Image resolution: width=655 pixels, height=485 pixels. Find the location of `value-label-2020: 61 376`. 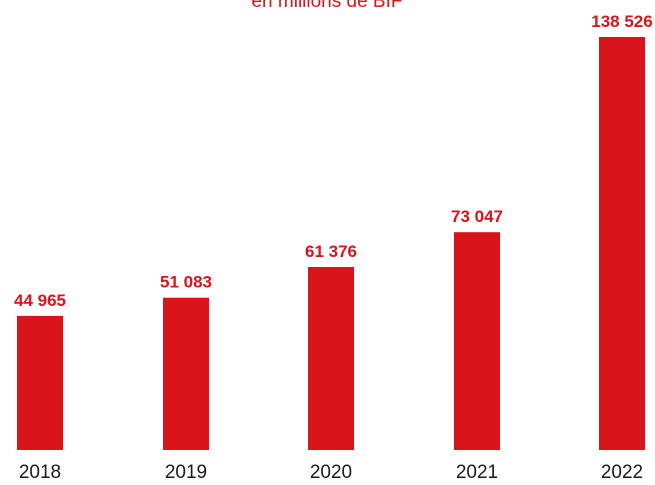

value-label-2020: 61 376 is located at coordinates (331, 251).